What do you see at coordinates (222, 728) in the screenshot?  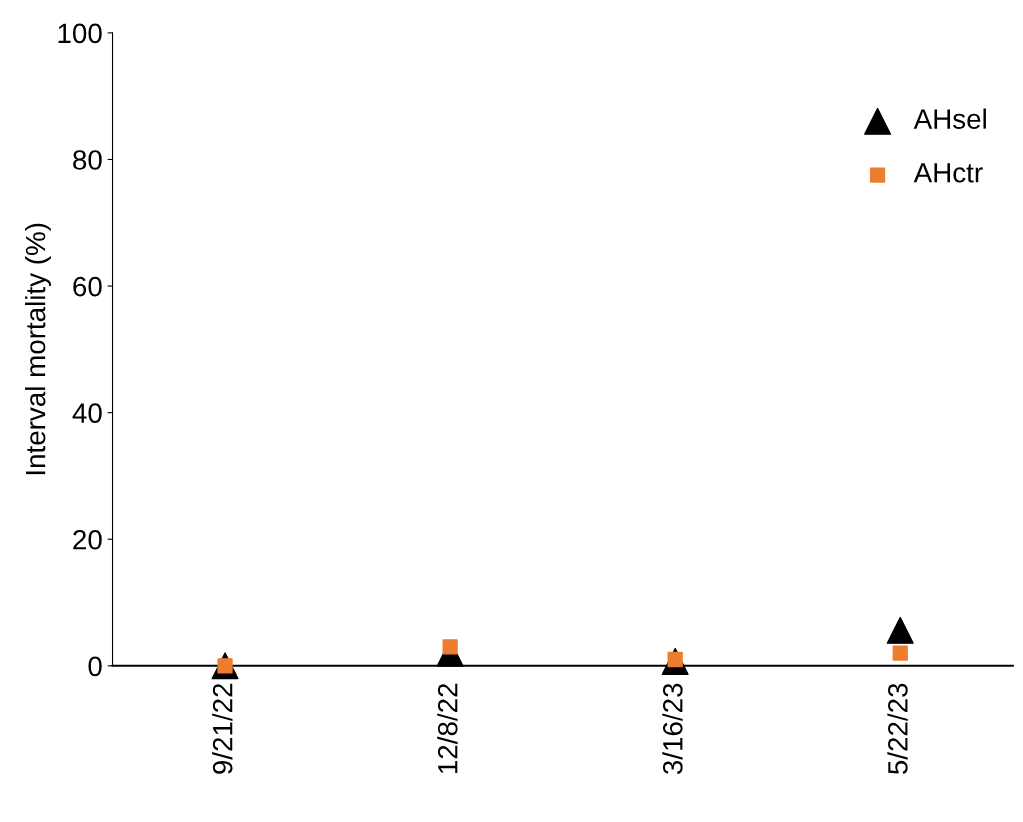 I see `x-tick-label: 9/21/22` at bounding box center [222, 728].